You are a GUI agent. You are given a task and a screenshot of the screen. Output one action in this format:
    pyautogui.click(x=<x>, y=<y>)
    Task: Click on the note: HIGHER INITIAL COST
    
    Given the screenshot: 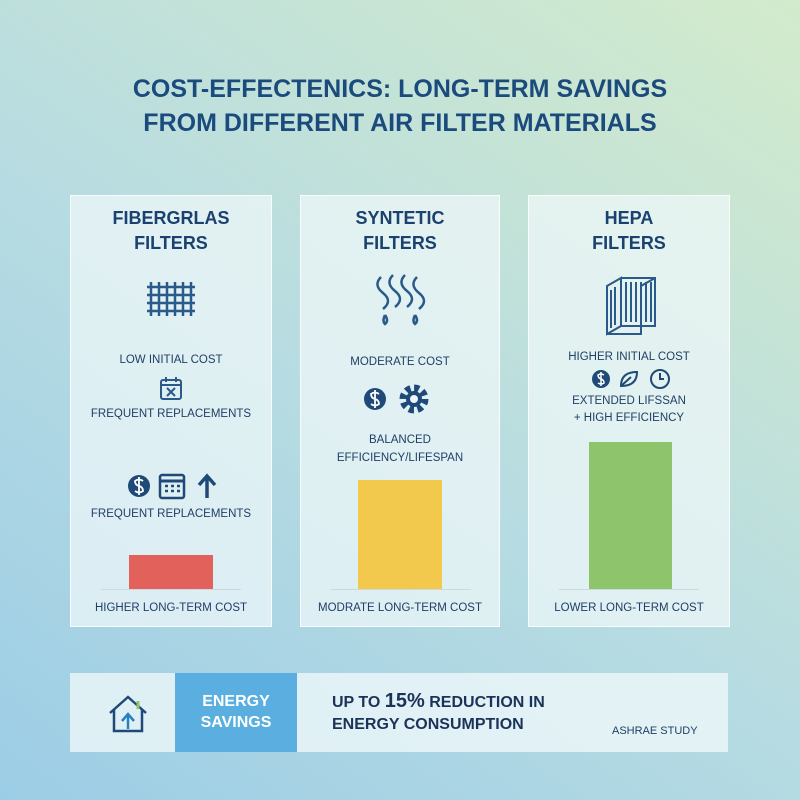 What is the action you would take?
    pyautogui.click(x=629, y=357)
    